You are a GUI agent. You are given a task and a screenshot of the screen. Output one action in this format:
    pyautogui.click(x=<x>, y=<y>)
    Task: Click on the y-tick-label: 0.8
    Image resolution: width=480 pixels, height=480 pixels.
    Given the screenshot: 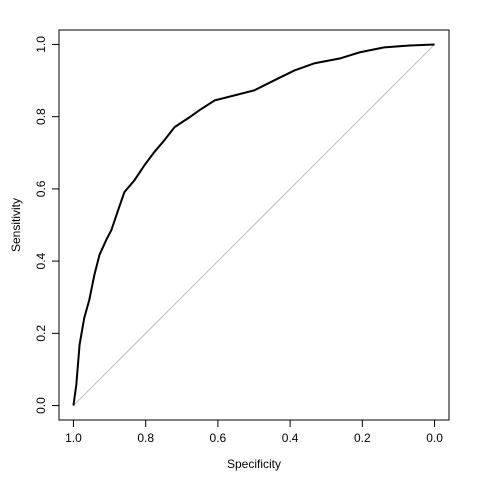 What is the action you would take?
    pyautogui.click(x=41, y=116)
    